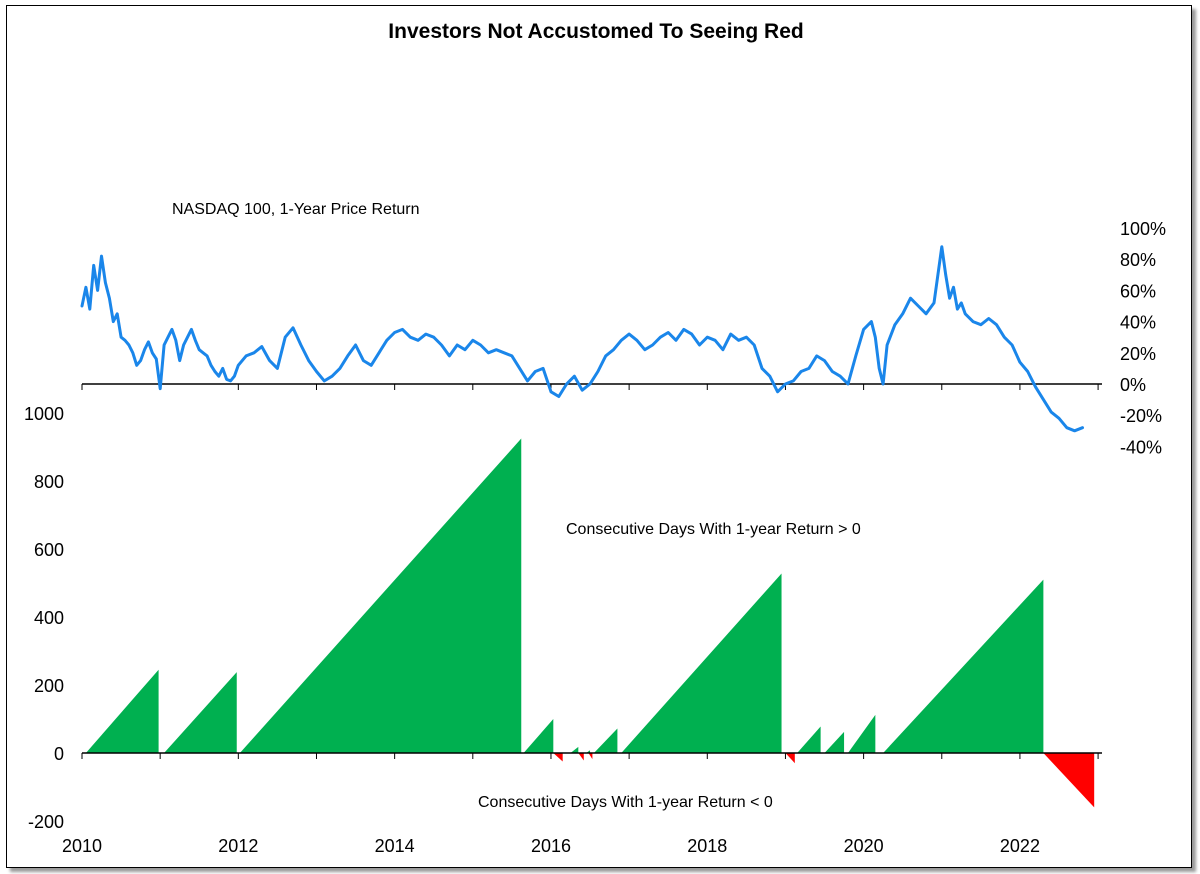 The width and height of the screenshot is (1200, 874). What do you see at coordinates (82, 846) in the screenshot?
I see `x-tick-label: 2010` at bounding box center [82, 846].